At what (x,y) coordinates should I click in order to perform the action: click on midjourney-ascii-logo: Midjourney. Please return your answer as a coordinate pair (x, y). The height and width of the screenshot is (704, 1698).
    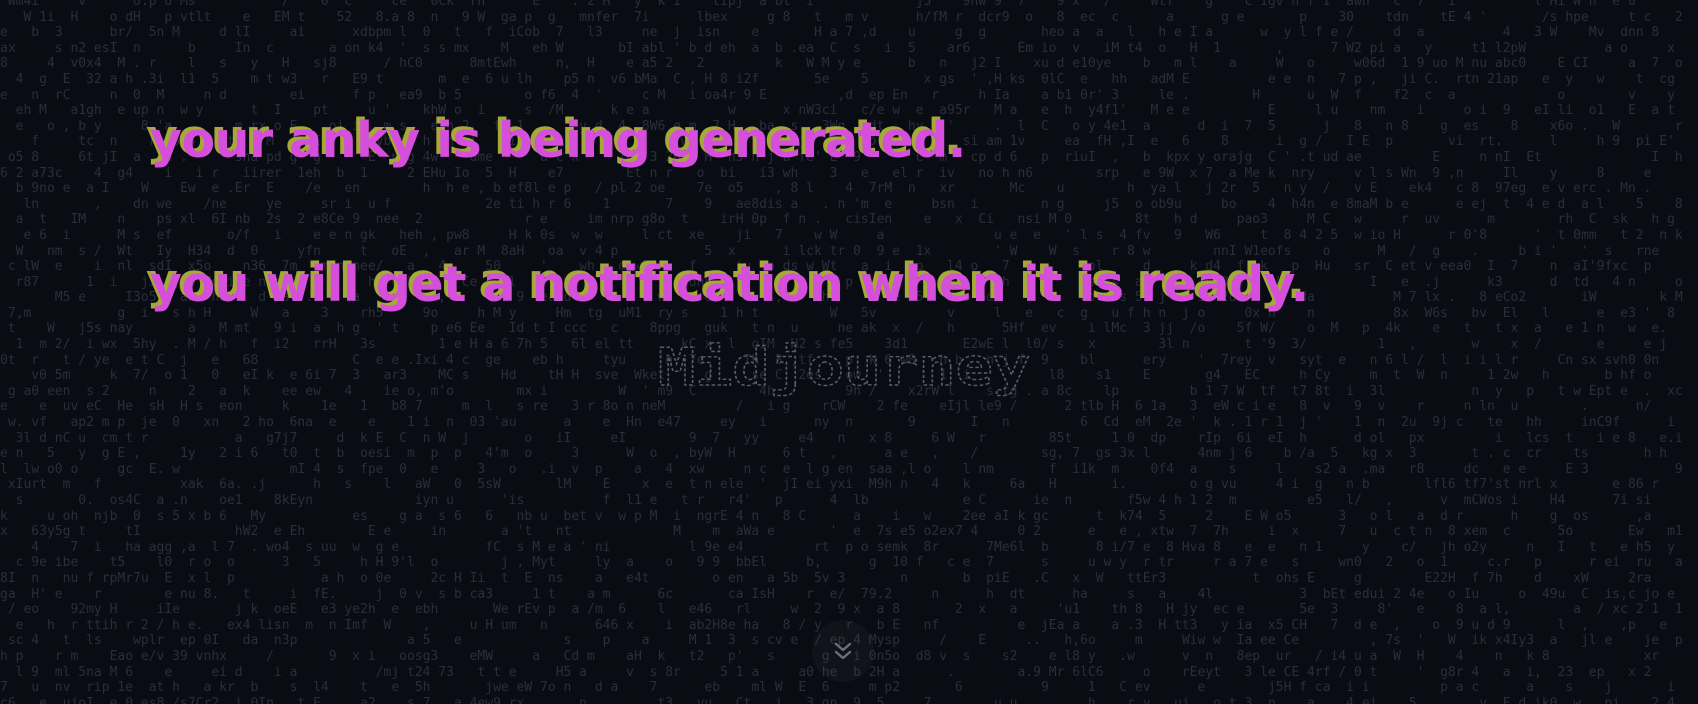
    Looking at the image, I should click on (843, 367).